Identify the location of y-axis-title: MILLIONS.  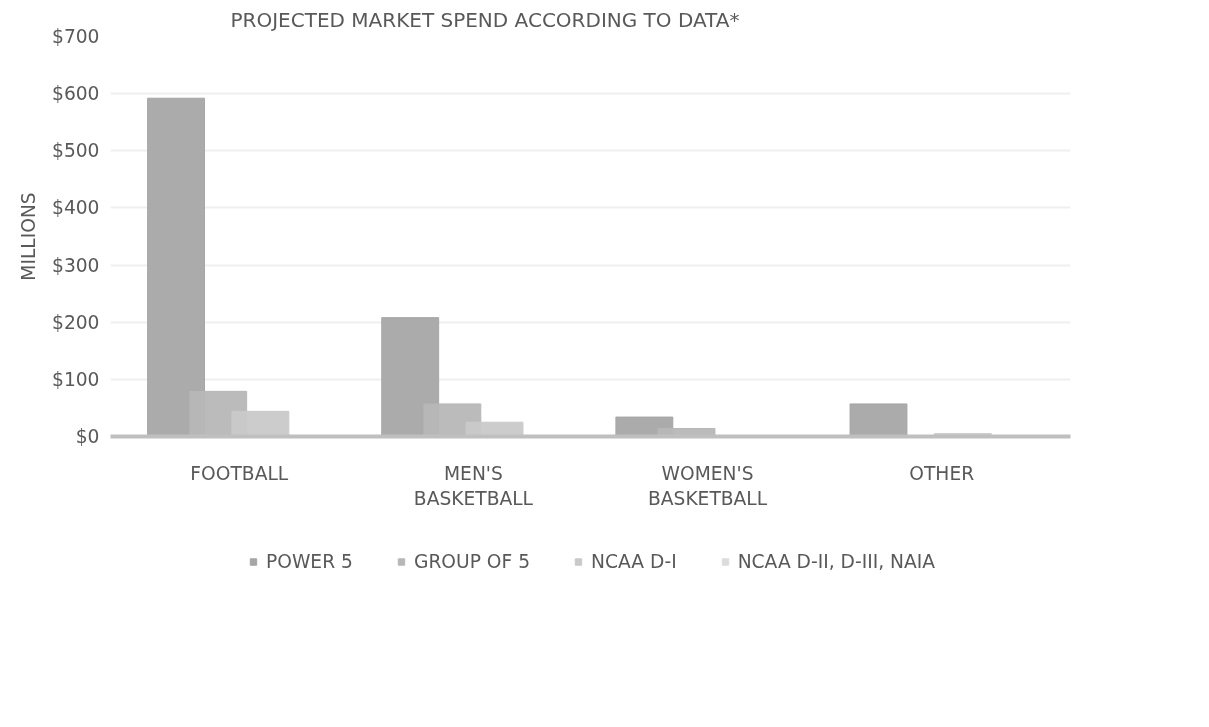
(29, 236).